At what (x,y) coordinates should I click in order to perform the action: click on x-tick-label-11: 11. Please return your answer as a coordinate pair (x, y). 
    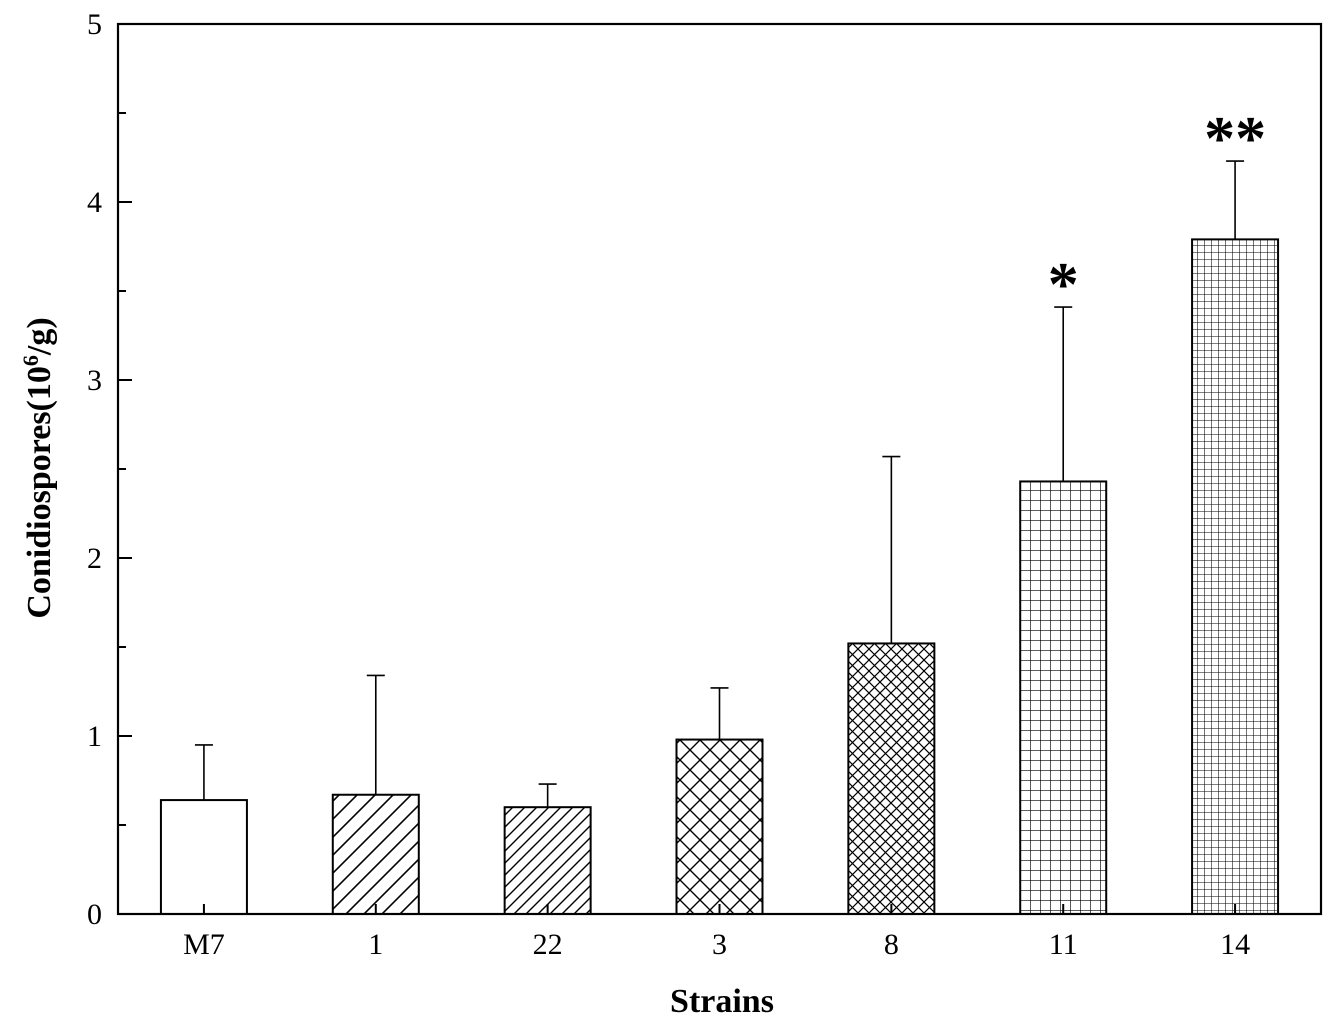
    Looking at the image, I should click on (1063, 944).